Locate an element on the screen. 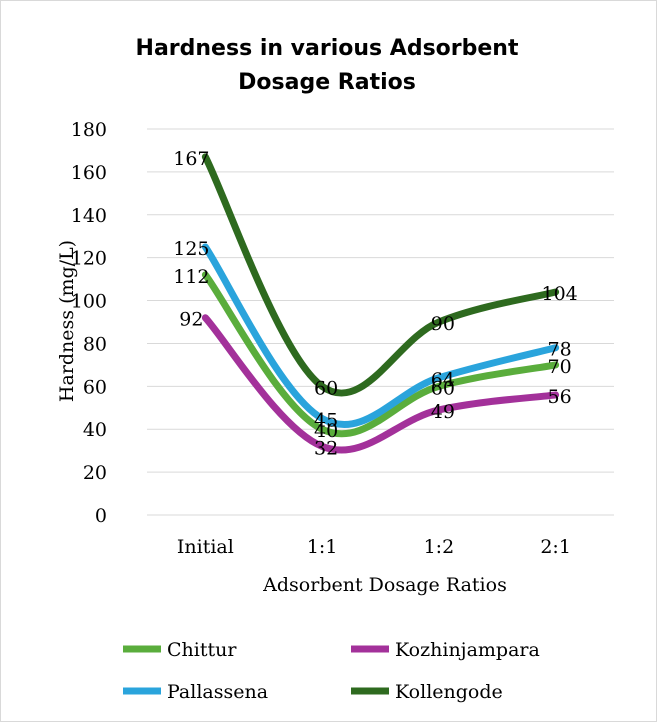 Image resolution: width=657 pixels, height=723 pixels. data-label-chittur: 70 is located at coordinates (560, 367).